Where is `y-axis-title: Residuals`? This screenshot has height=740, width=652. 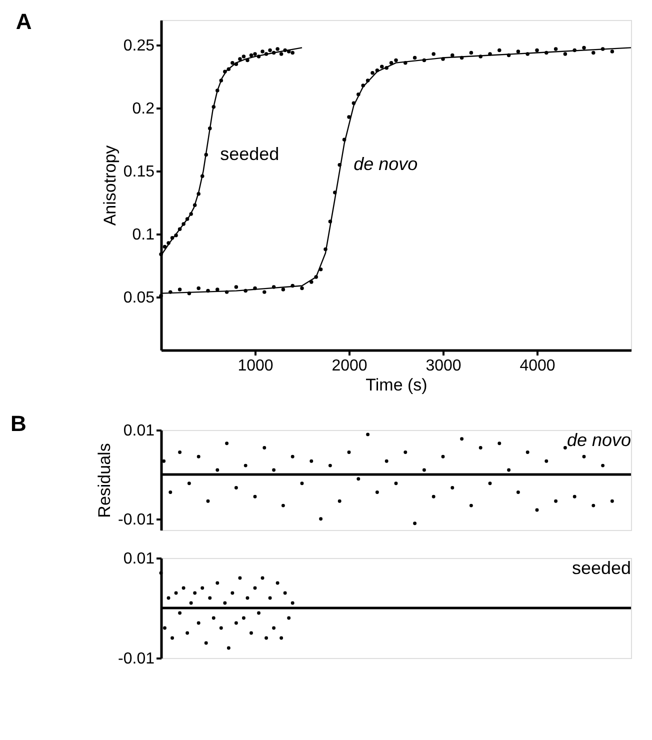 y-axis-title: Residuals is located at coordinates (104, 480).